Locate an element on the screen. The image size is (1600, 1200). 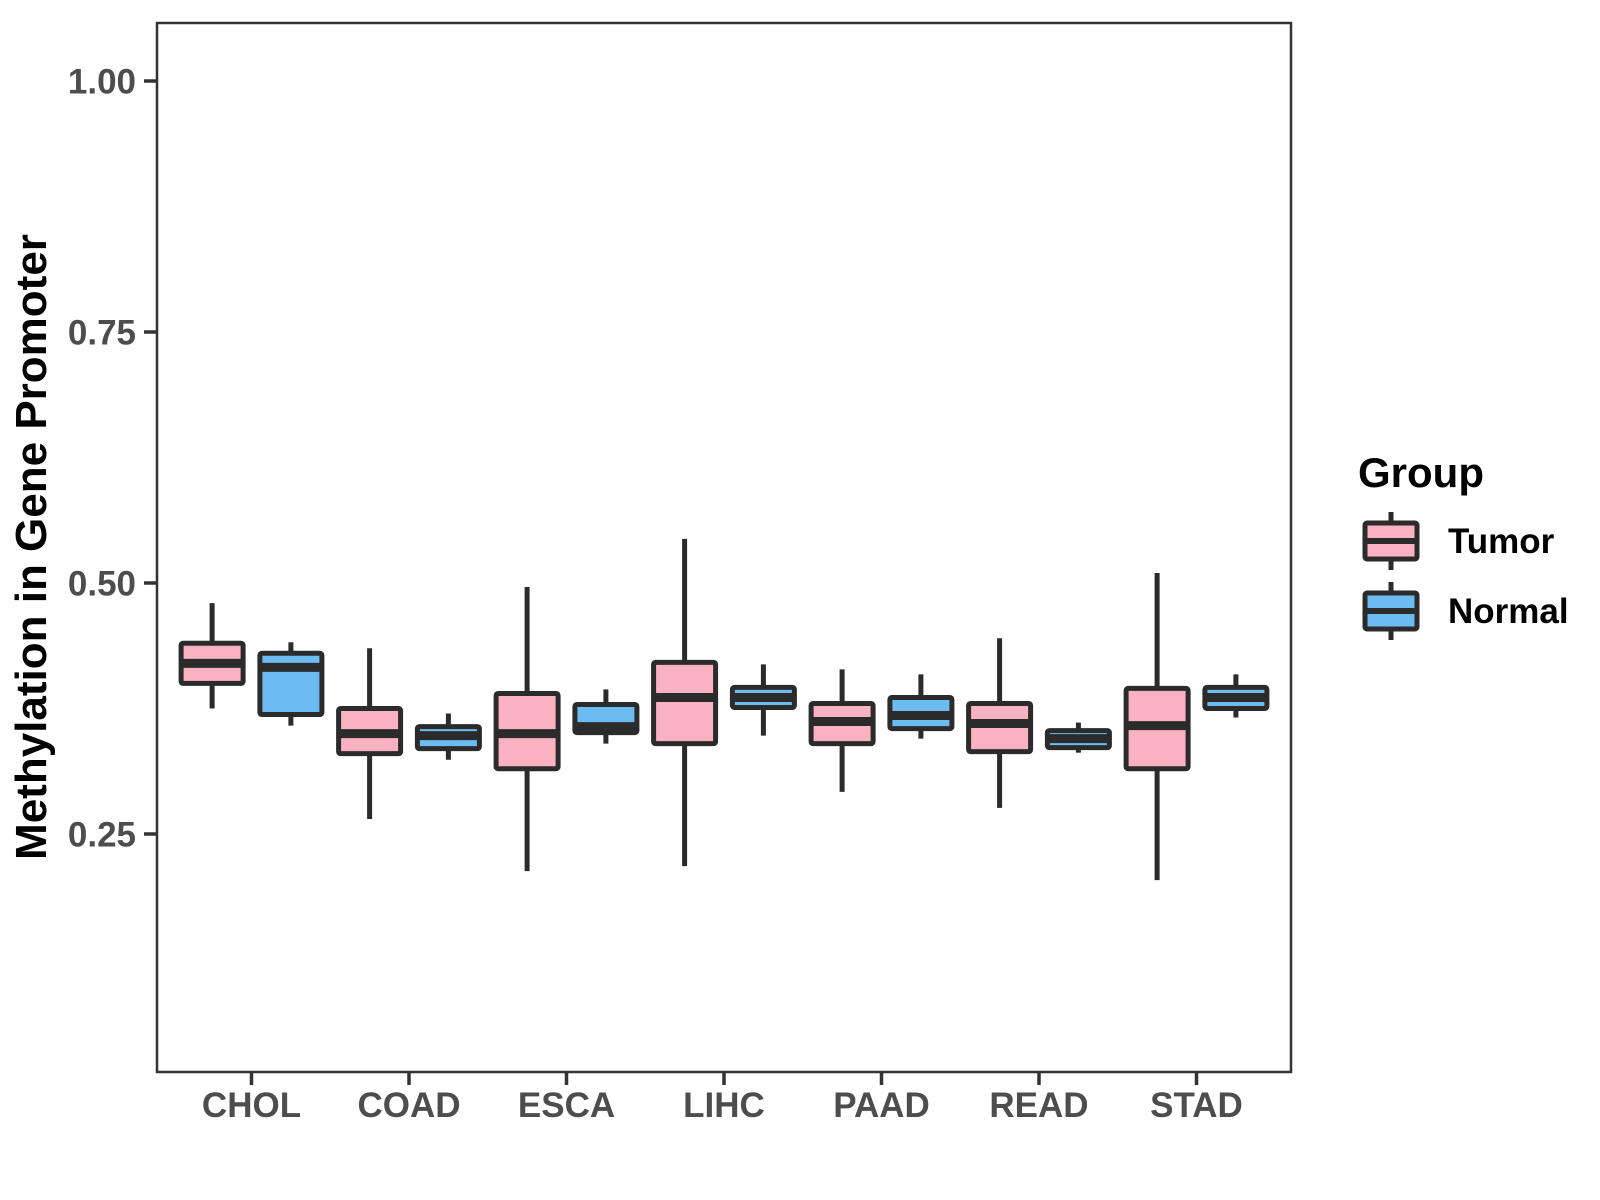
x-tick-label-chol: CHOL is located at coordinates (251, 1105).